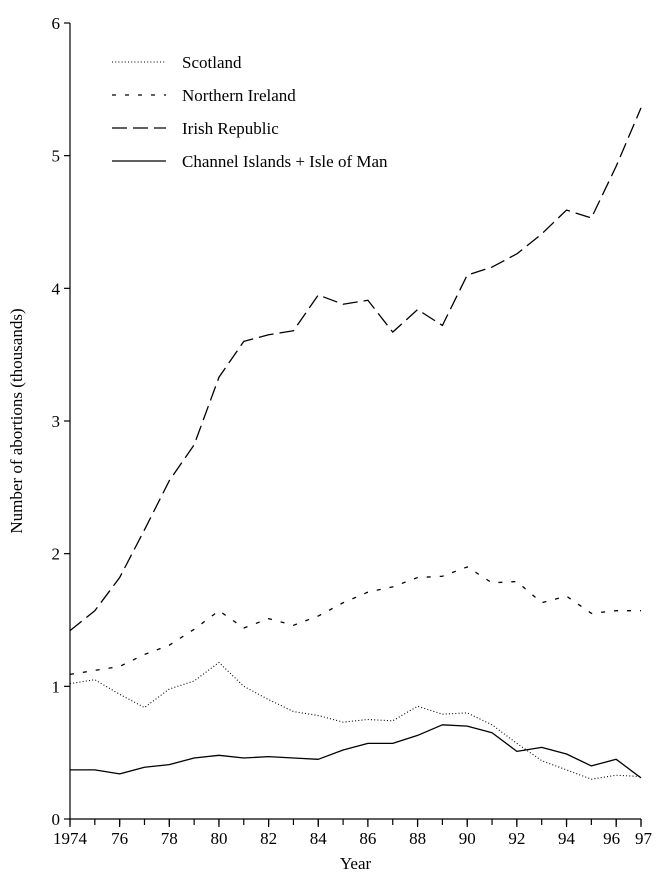 The width and height of the screenshot is (656, 876). What do you see at coordinates (417, 838) in the screenshot?
I see `x-tick-label: 88` at bounding box center [417, 838].